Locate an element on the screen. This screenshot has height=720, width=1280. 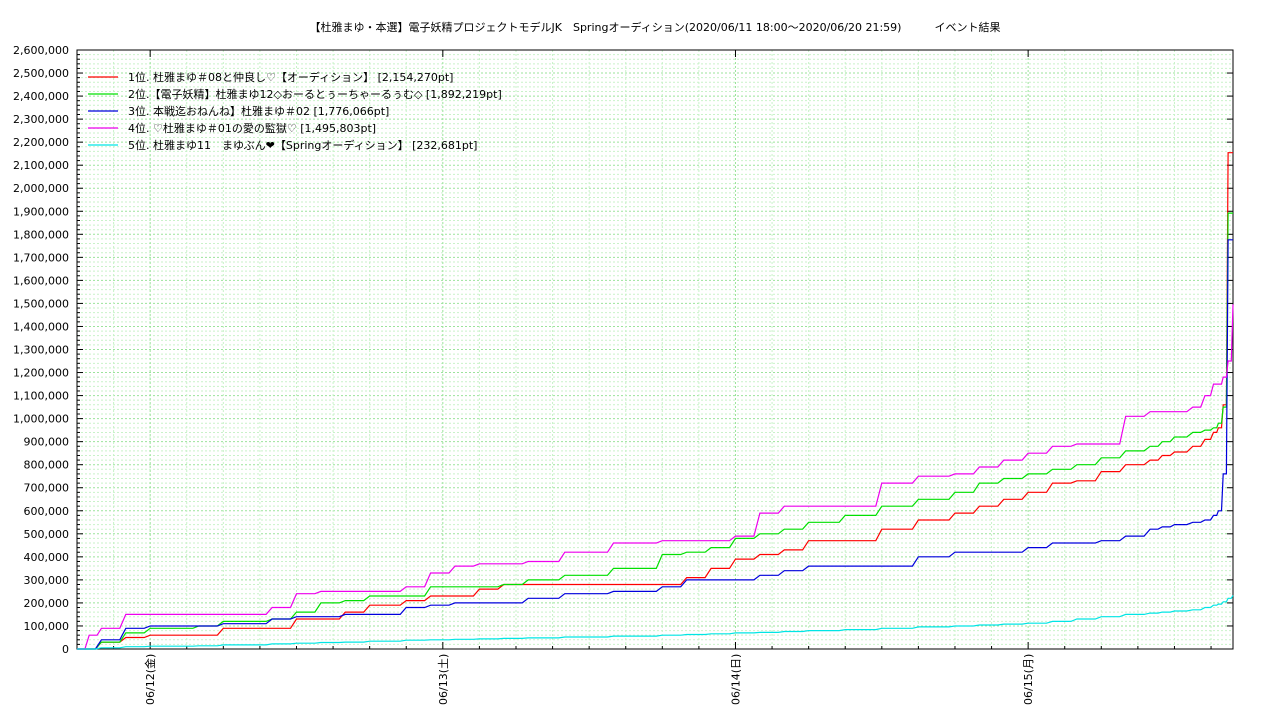
y-tick-label: 1,400,000 is located at coordinates (41, 326).